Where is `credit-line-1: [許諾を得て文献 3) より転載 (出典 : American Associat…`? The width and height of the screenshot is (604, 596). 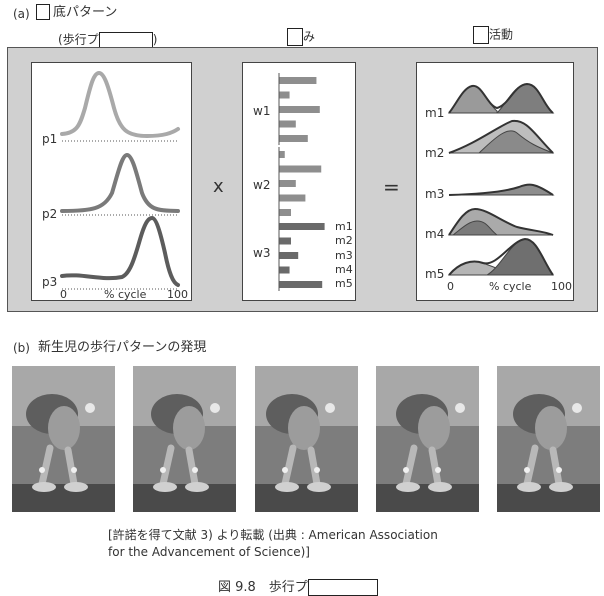 credit-line-1: [許諾を得て文献 3) より転載 (出典 : American Associat… is located at coordinates (273, 535).